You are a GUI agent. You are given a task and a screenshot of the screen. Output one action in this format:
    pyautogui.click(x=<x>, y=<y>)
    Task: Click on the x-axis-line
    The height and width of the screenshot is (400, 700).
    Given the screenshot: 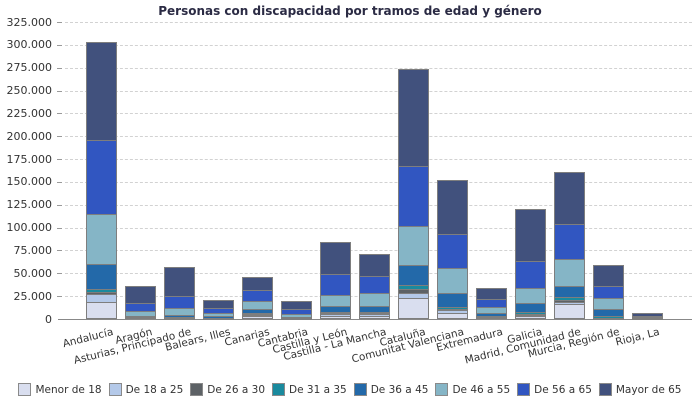 What is the action you would take?
    pyautogui.click(x=375, y=319)
    